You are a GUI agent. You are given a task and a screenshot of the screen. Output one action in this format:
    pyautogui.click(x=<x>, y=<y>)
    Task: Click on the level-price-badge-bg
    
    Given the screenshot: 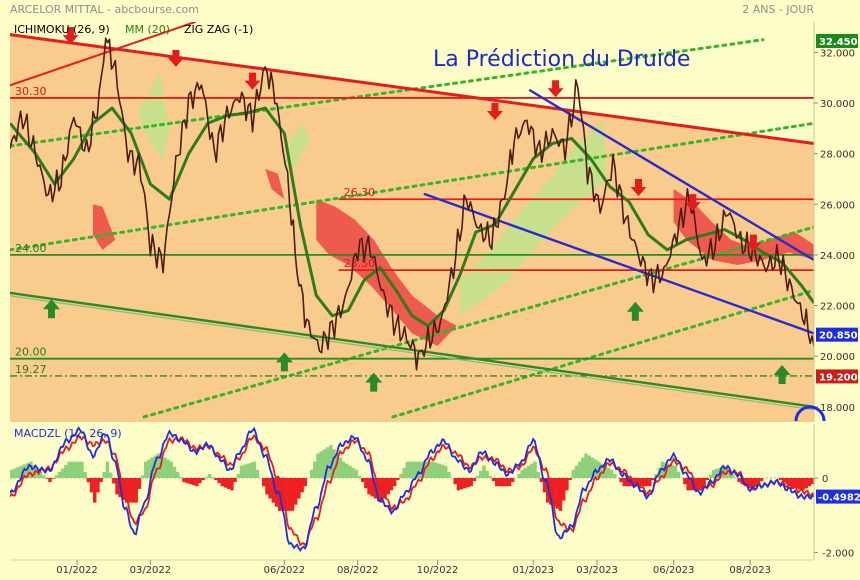 What is the action you would take?
    pyautogui.click(x=837, y=376)
    